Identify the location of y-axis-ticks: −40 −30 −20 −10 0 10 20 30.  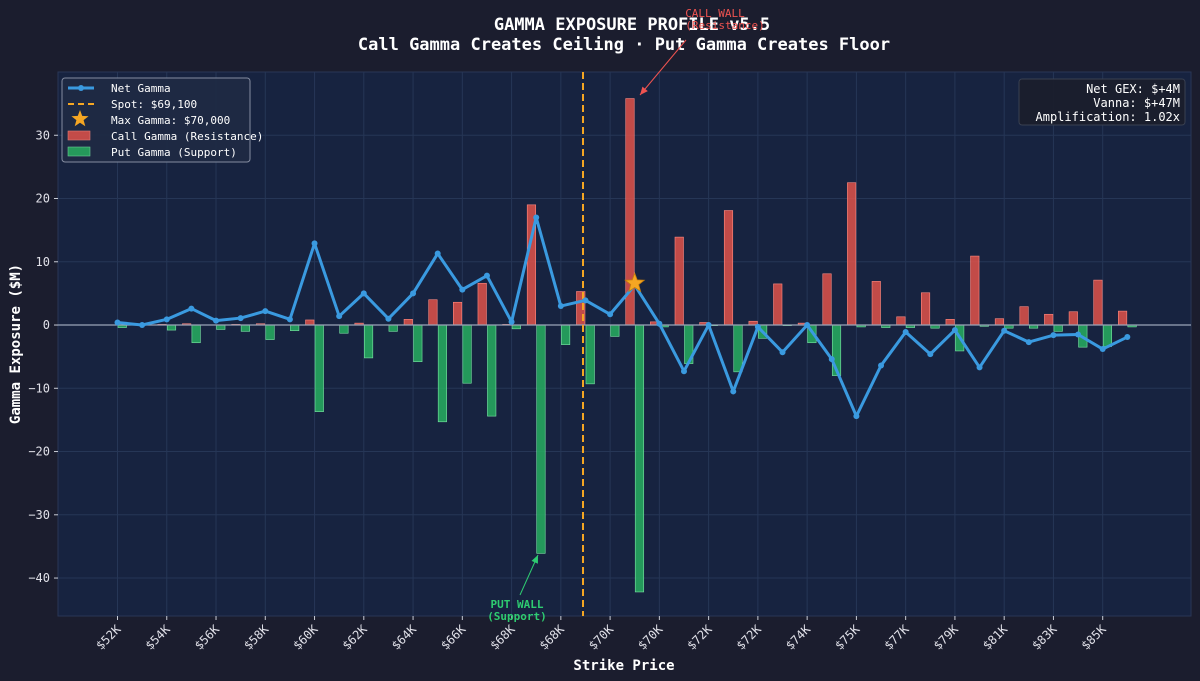
(43, 356).